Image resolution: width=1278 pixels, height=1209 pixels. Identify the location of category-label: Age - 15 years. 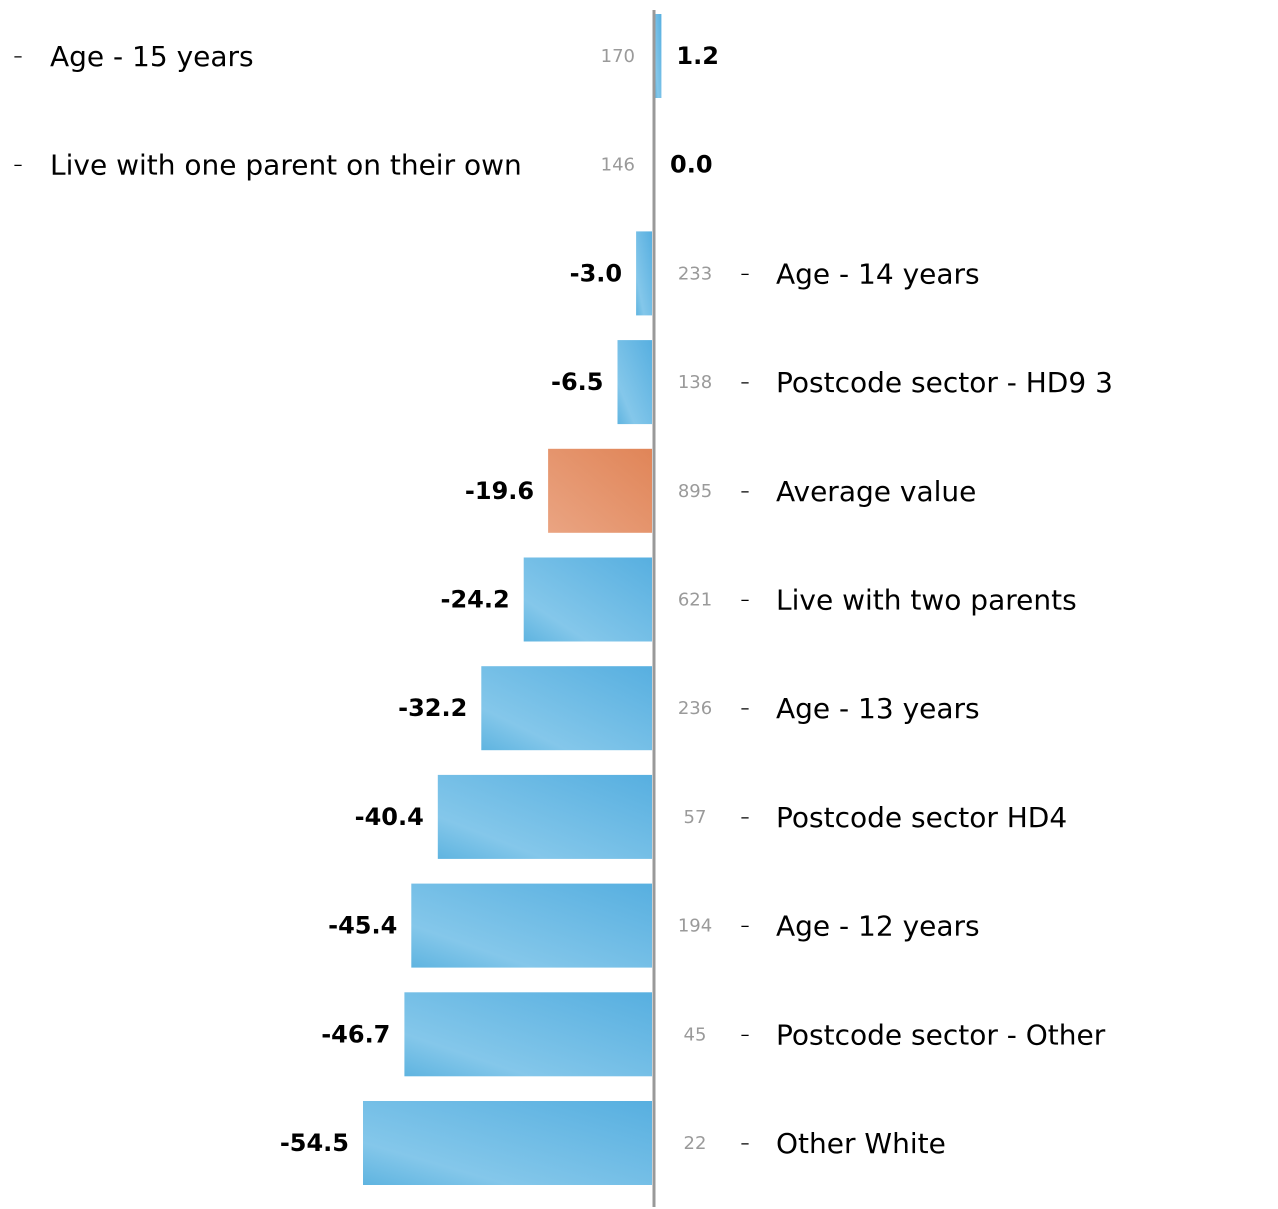
(152, 56).